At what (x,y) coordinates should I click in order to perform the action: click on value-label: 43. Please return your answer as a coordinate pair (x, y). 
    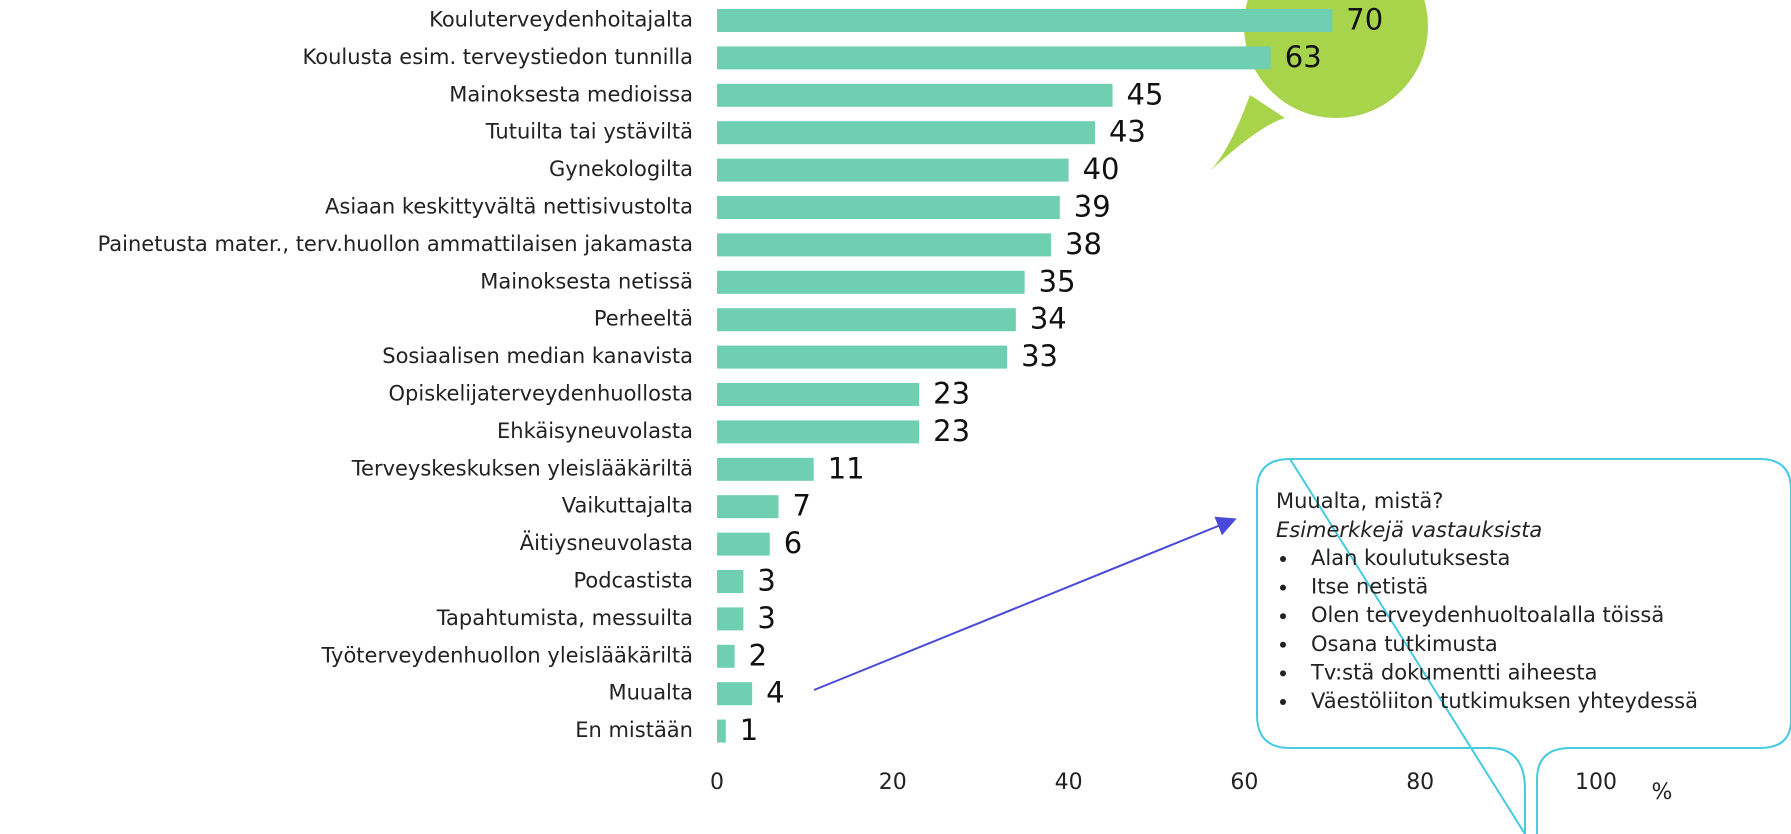
    Looking at the image, I should click on (1127, 132).